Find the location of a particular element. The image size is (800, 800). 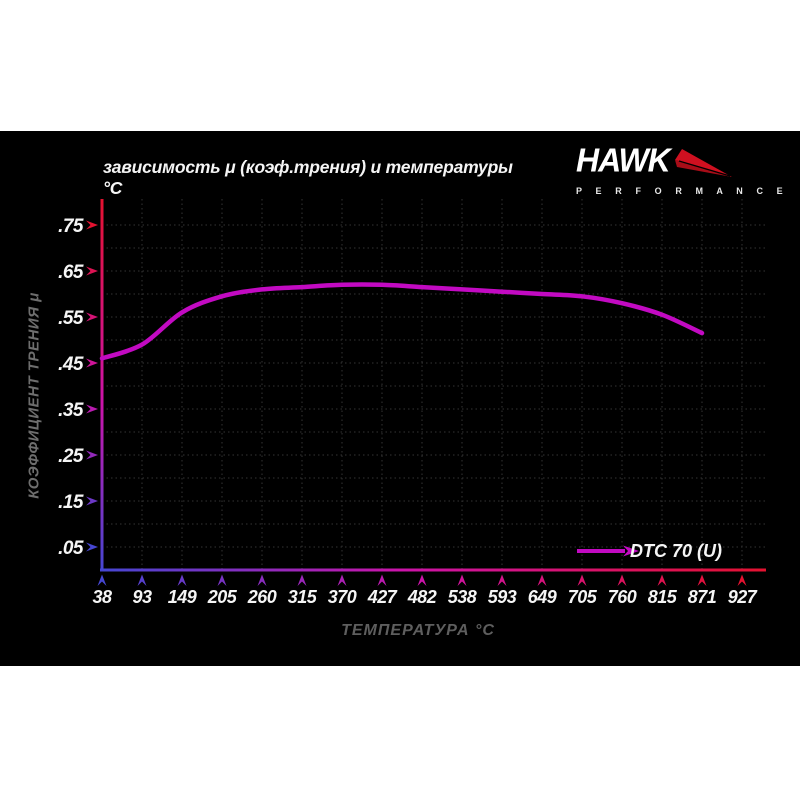

dtc70-curve is located at coordinates (402, 321).